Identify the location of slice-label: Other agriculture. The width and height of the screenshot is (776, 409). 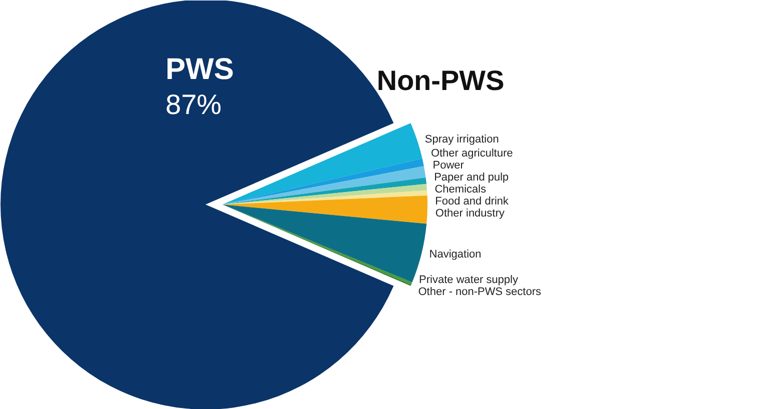
(471, 154).